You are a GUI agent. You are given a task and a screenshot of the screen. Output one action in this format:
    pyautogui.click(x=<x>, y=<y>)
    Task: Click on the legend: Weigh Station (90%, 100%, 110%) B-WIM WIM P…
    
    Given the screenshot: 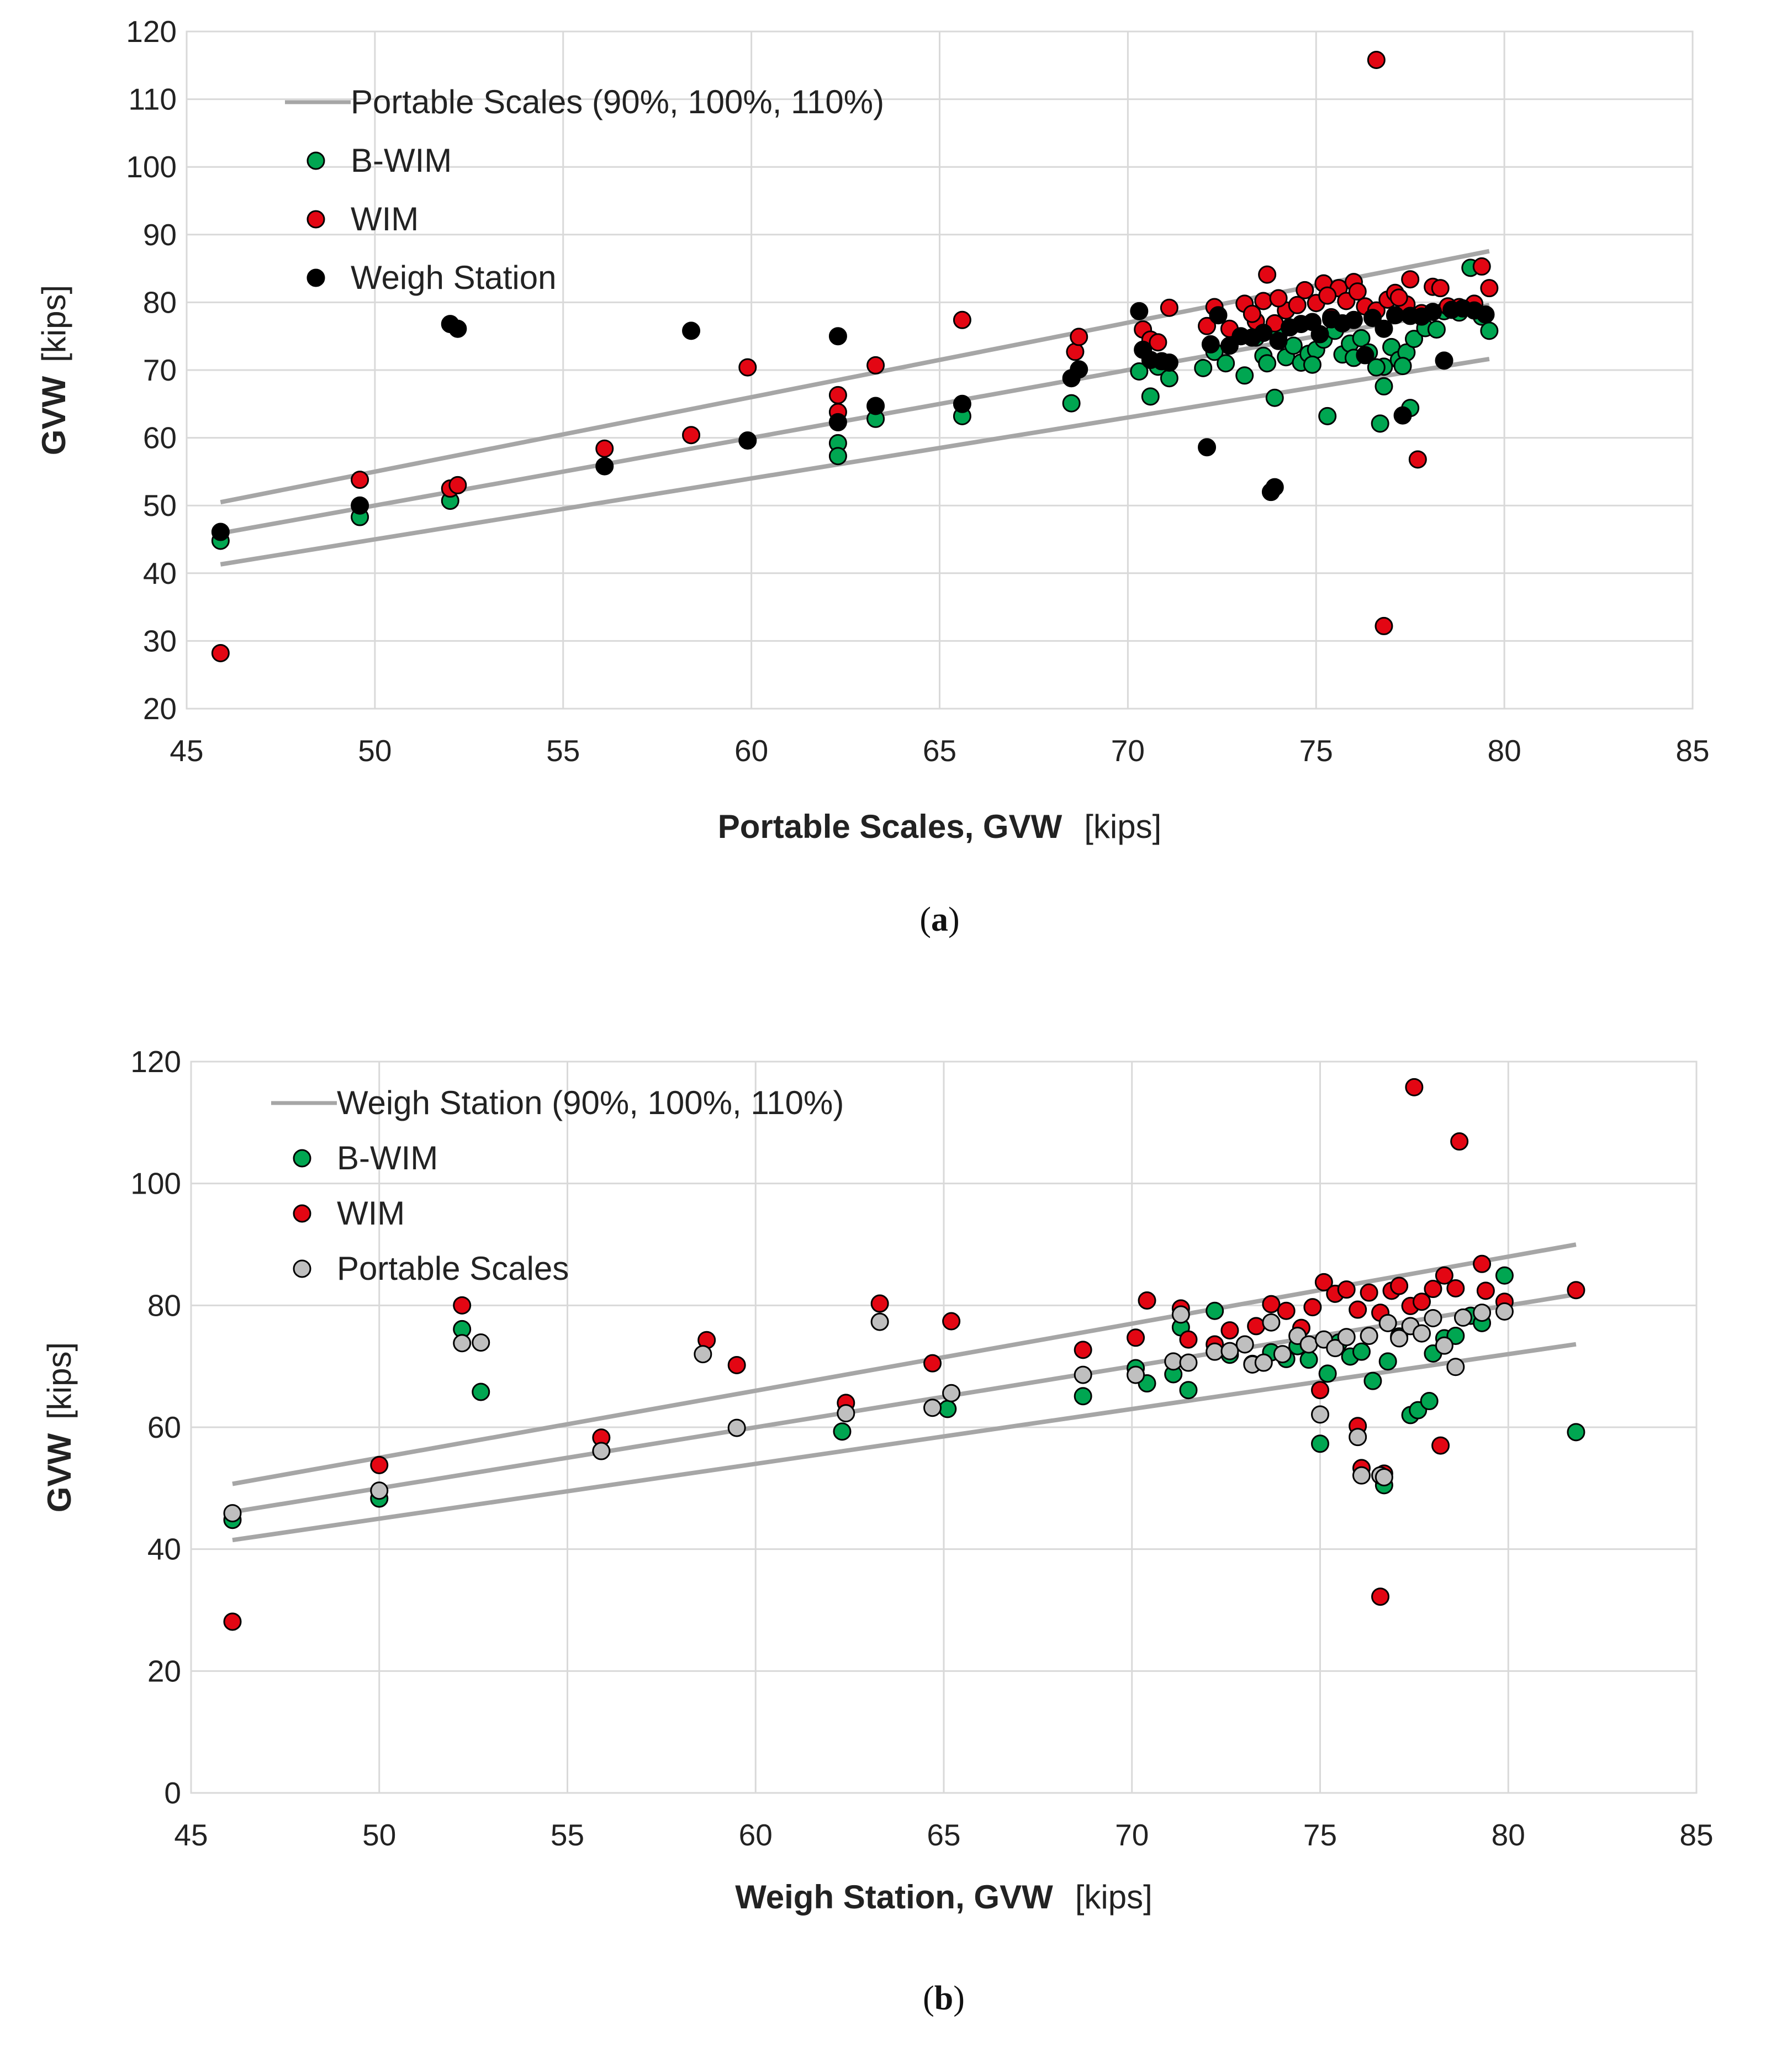 What is the action you would take?
    pyautogui.click(x=557, y=1185)
    